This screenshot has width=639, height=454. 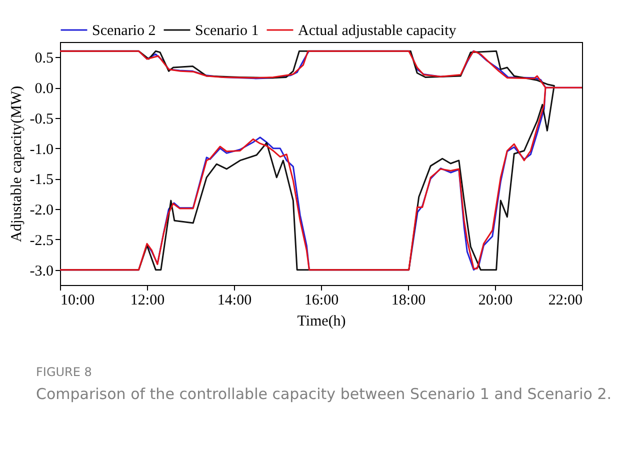 I want to click on y-tick-label: -0.5, so click(x=42, y=119).